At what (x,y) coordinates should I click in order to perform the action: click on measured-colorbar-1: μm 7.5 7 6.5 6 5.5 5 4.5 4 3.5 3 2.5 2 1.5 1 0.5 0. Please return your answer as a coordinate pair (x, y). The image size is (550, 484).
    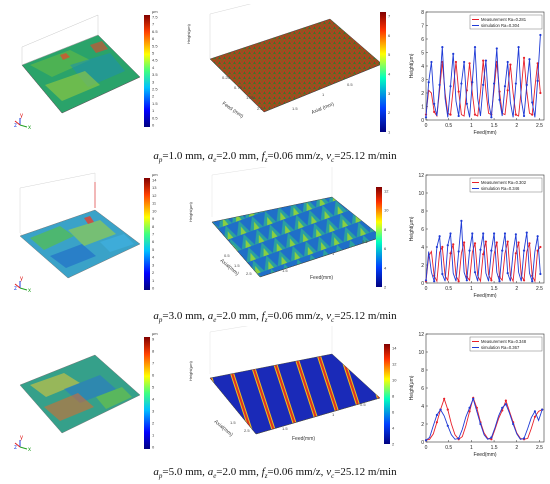
    Looking at the image, I should click on (151, 68).